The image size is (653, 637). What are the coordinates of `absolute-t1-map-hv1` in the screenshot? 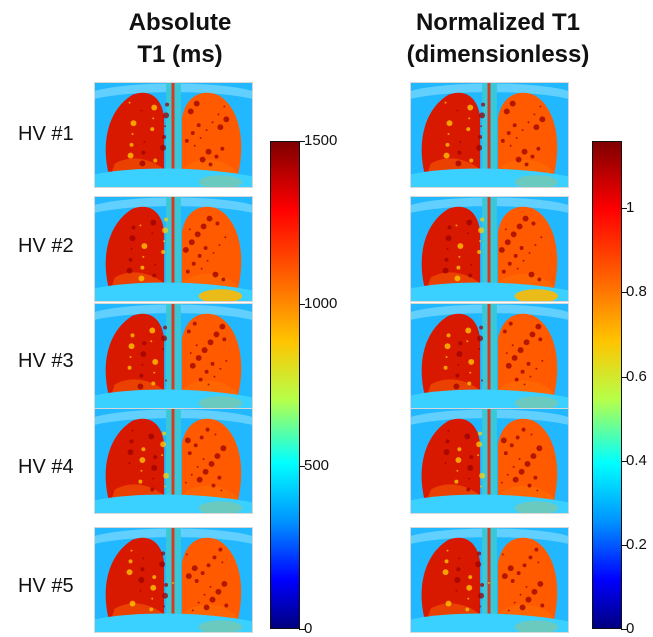 It's located at (173, 135).